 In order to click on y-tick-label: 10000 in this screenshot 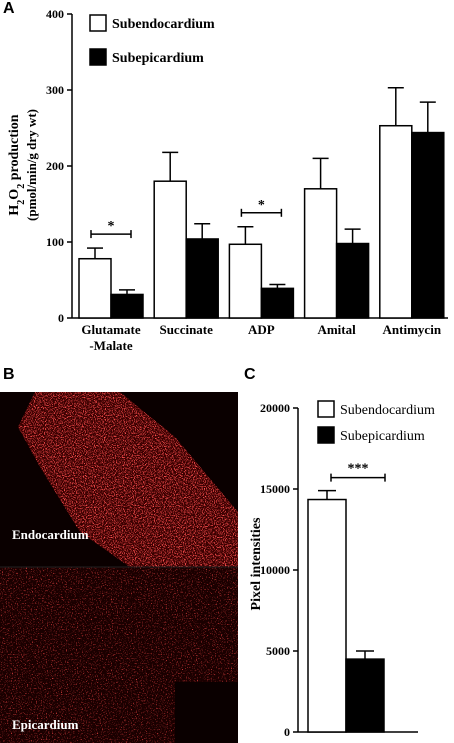, I will do `click(275, 570)`.